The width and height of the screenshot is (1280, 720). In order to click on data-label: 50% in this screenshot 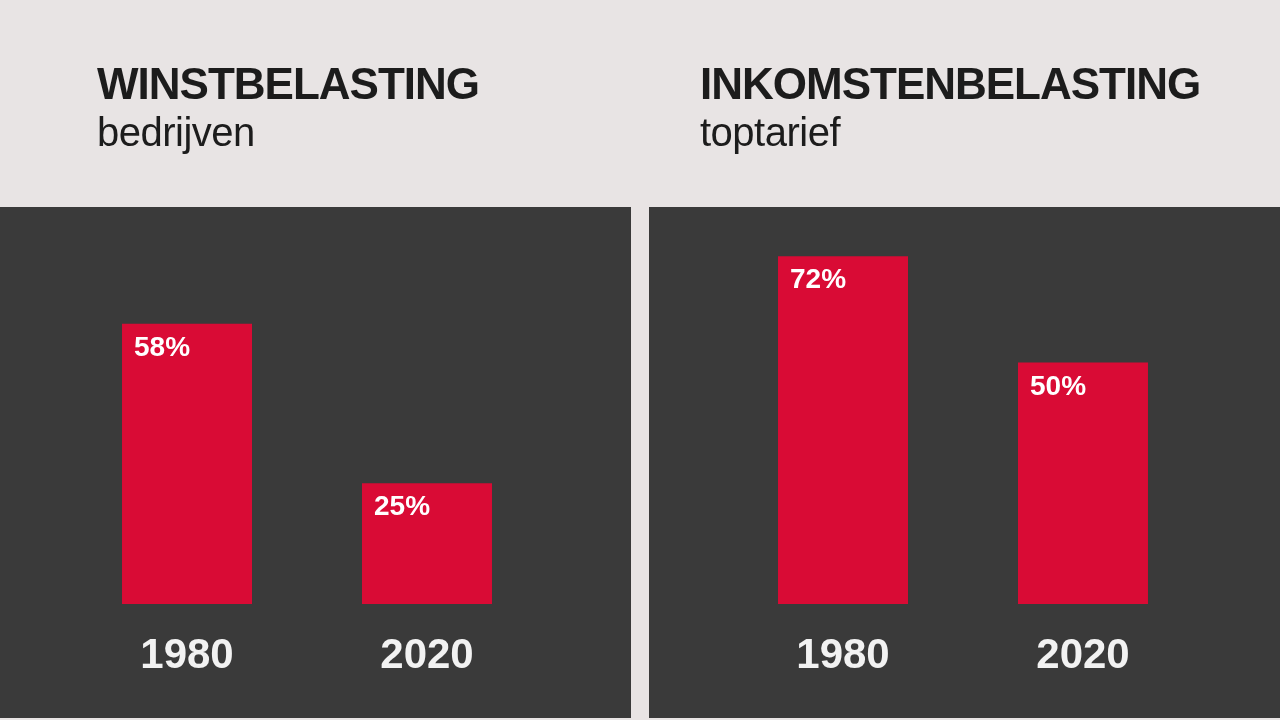, I will do `click(1058, 385)`.